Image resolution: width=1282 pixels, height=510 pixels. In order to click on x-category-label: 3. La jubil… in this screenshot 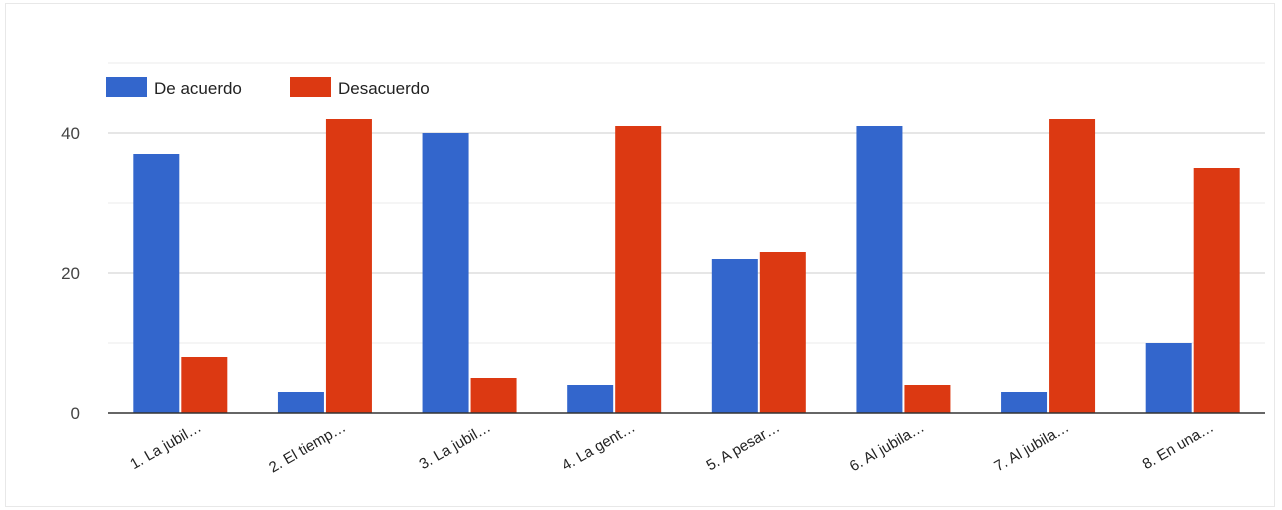, I will do `click(454, 446)`.